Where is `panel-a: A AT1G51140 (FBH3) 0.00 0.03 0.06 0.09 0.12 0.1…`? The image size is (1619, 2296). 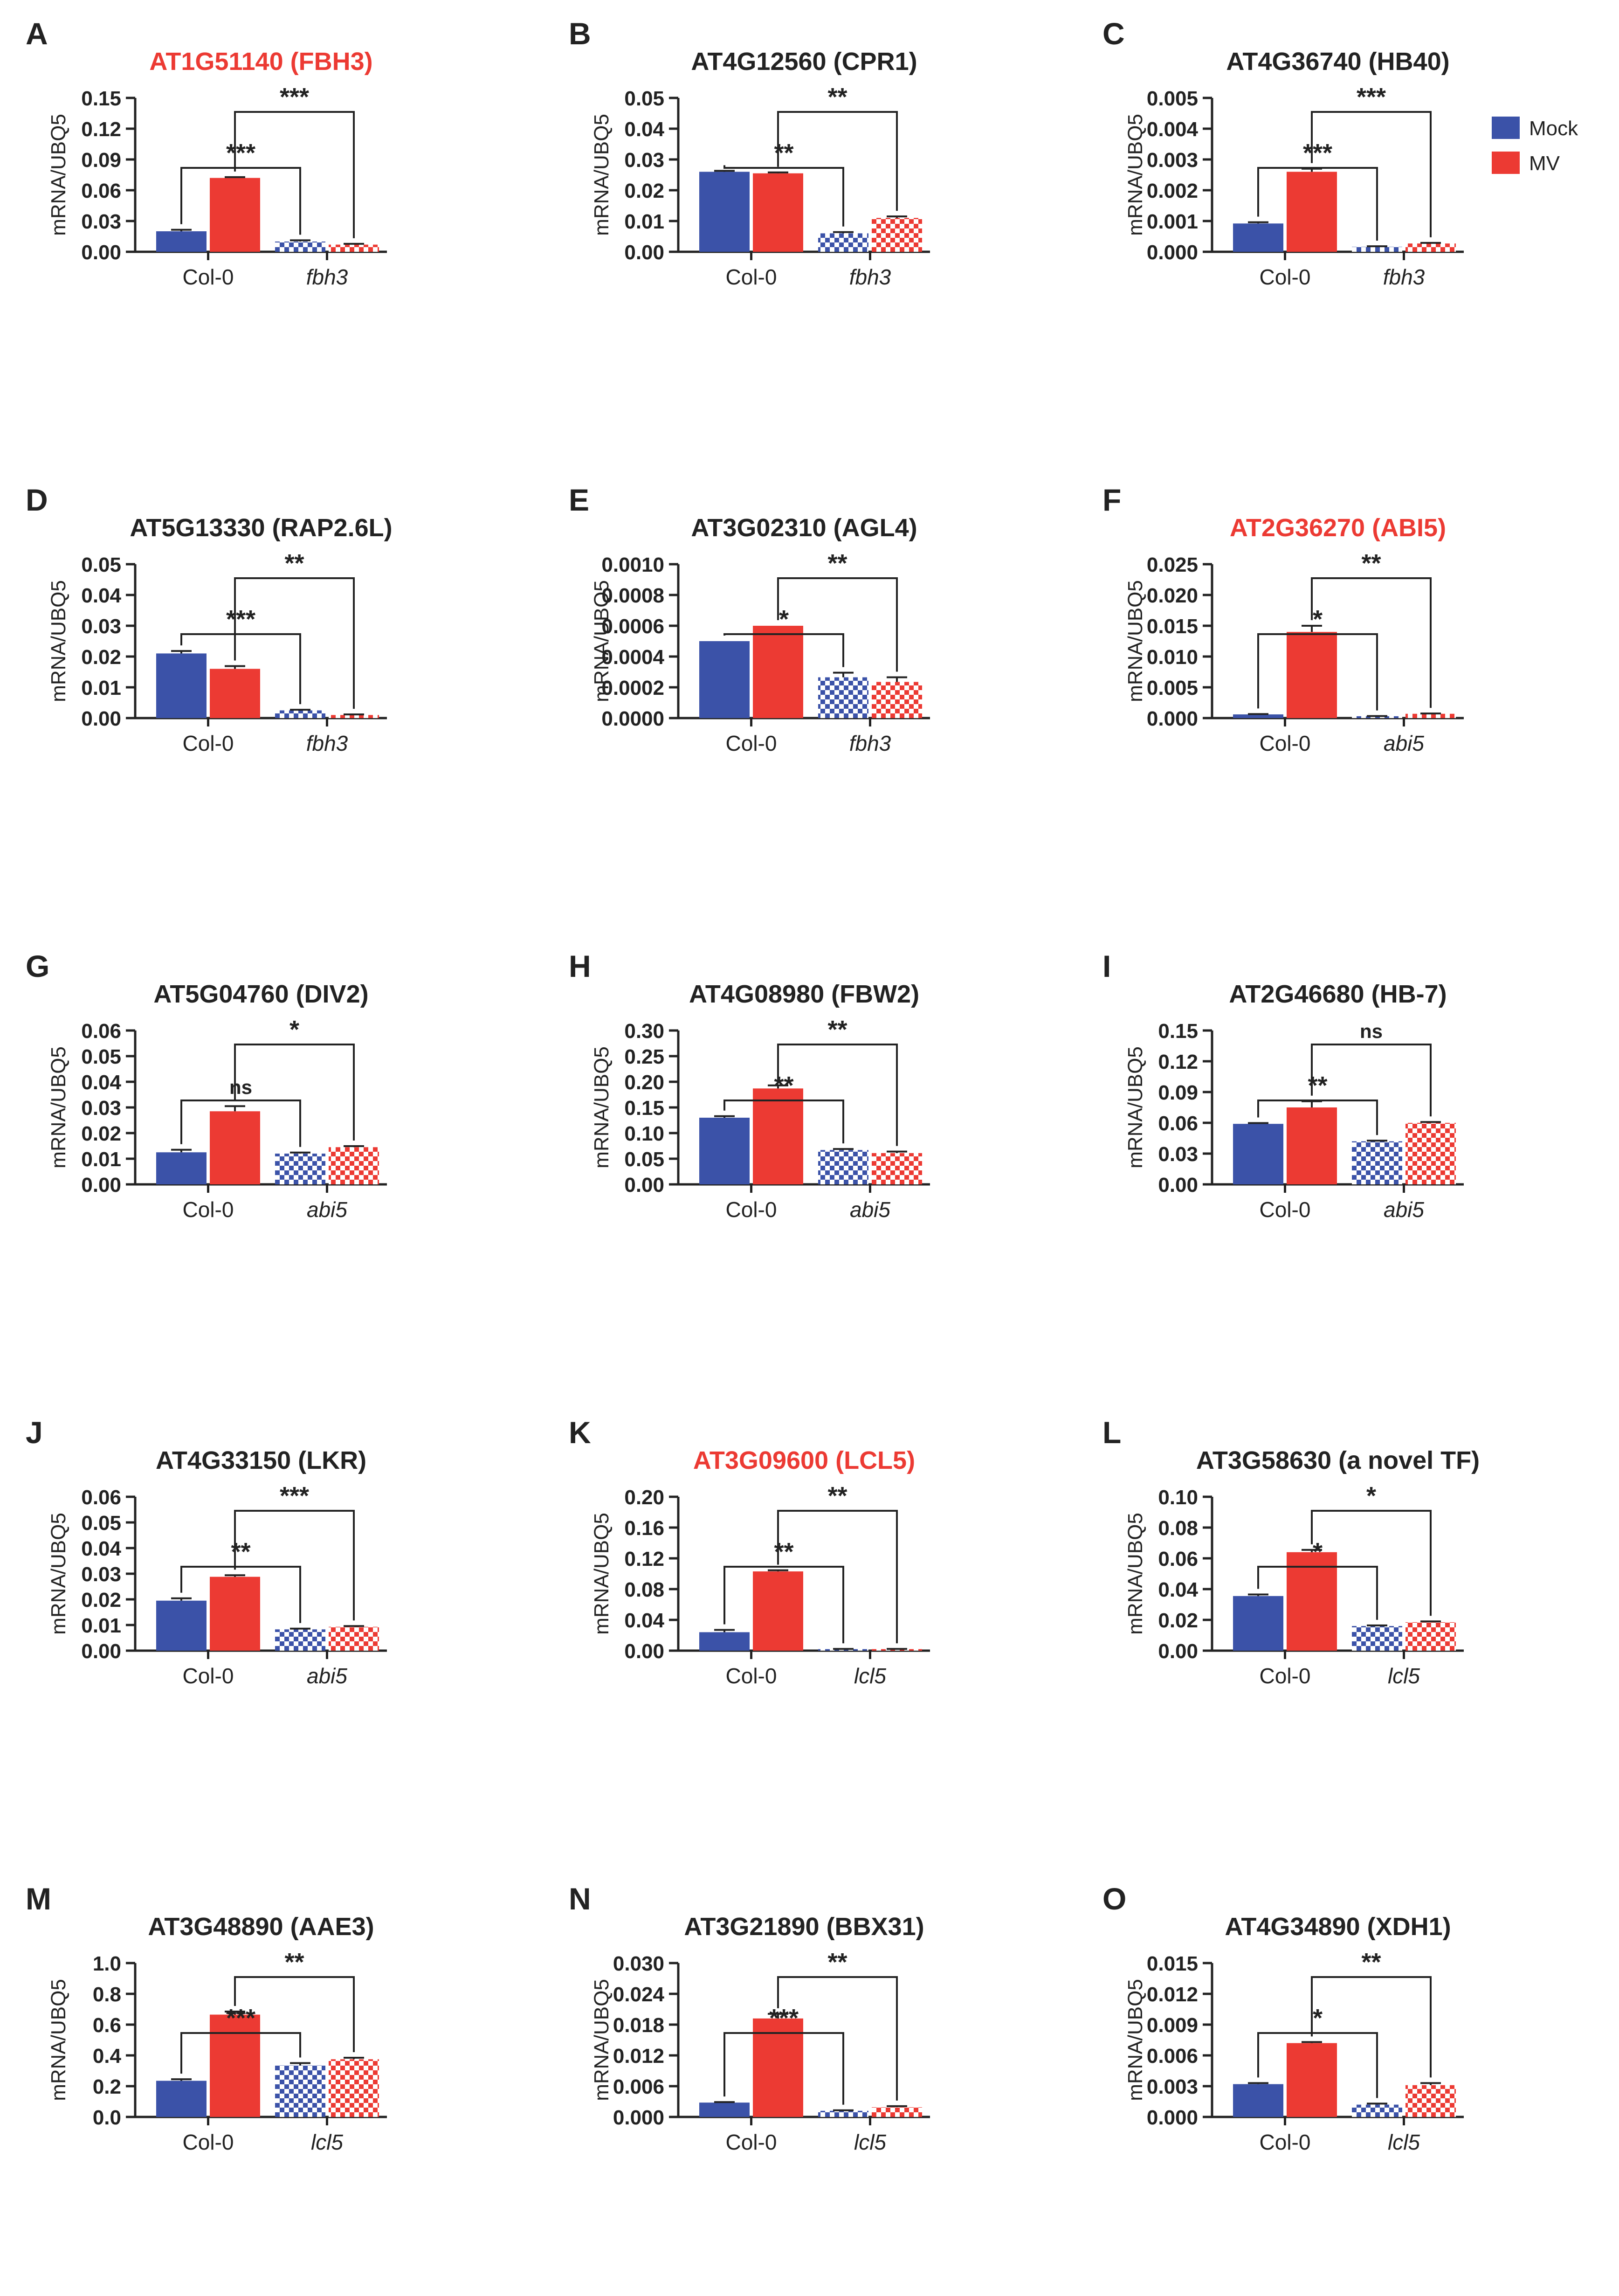 panel-a: A AT1G51140 (FBH3) 0.00 0.03 0.06 0.09 0.12 0.1… is located at coordinates (206, 152).